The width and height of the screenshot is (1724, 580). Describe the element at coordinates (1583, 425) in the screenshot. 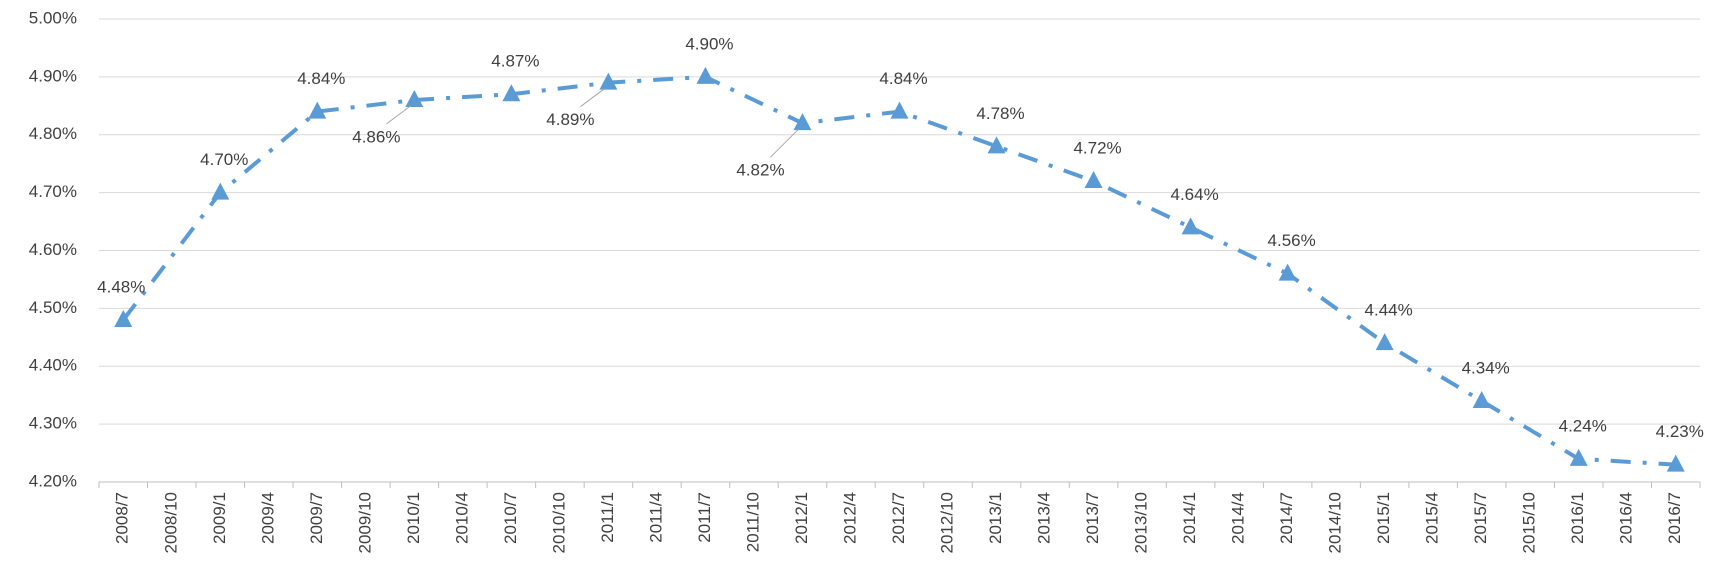

I see `data-label: 4.24%` at that location.